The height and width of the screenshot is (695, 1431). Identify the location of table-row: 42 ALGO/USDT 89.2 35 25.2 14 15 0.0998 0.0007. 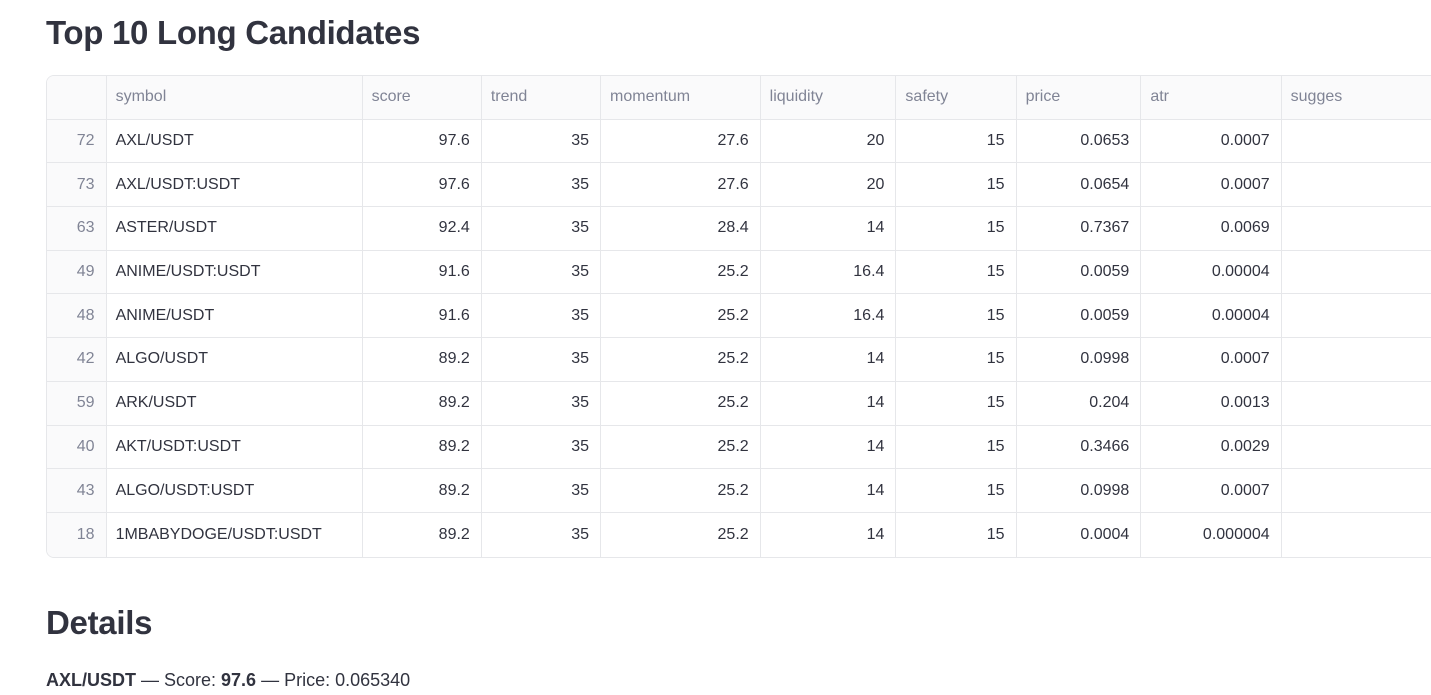
(739, 360).